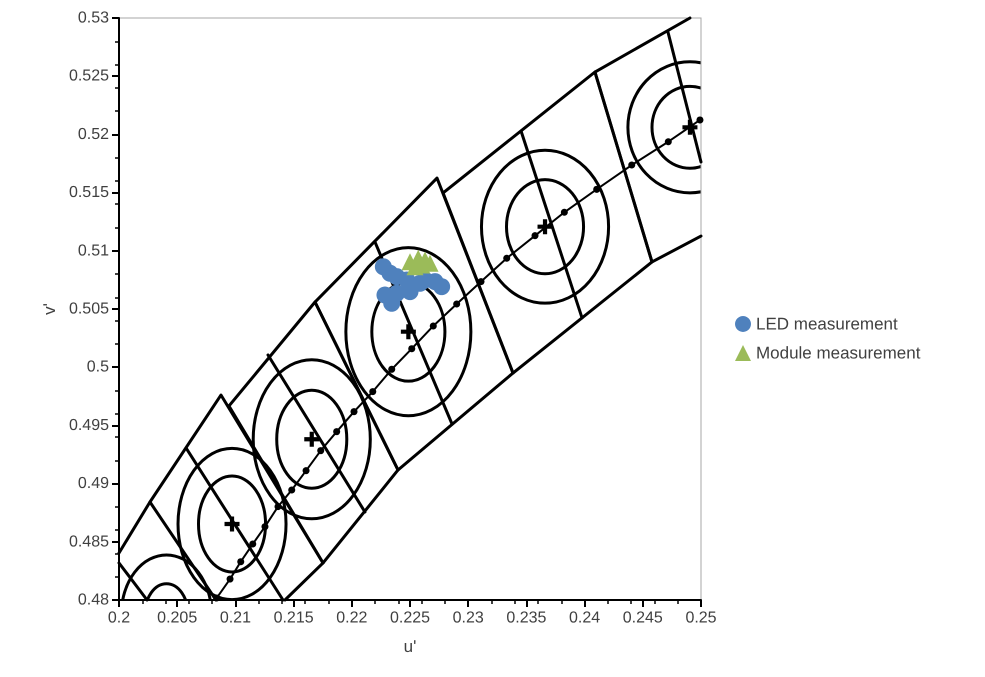 This screenshot has width=985, height=677. Describe the element at coordinates (838, 353) in the screenshot. I see `legend-label: Module measurement` at that location.